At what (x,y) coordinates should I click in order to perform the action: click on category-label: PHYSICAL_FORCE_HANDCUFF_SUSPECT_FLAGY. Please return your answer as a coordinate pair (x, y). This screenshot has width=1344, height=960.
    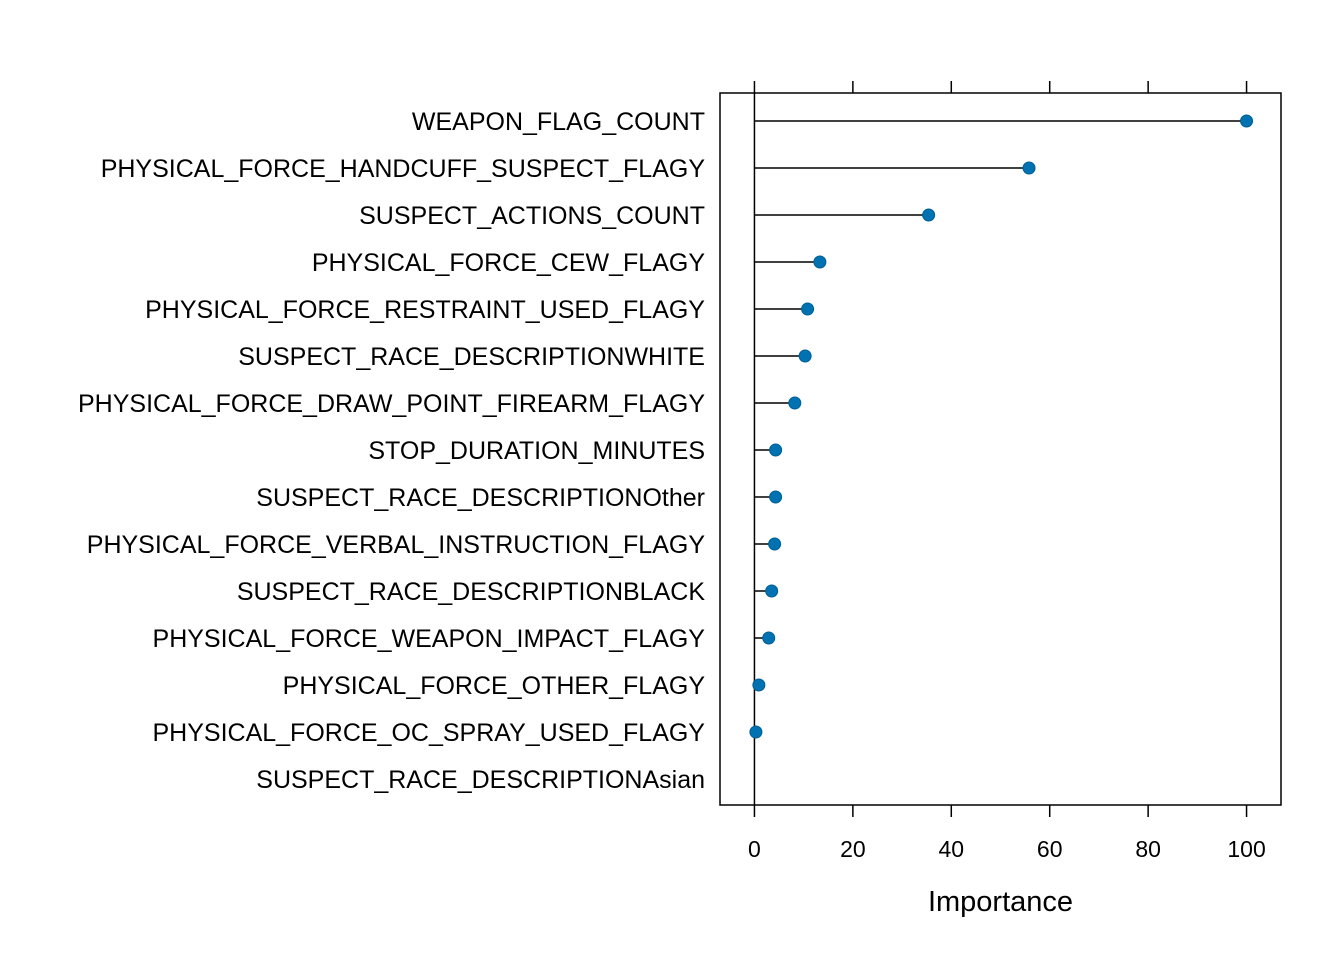
    Looking at the image, I should click on (403, 169).